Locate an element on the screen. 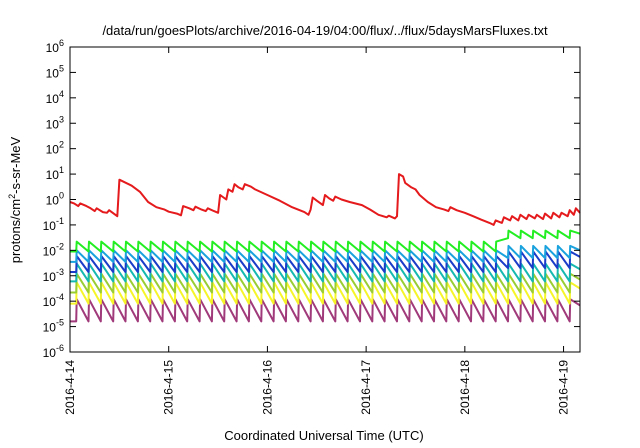 The height and width of the screenshot is (448, 640). y-tick-label: 10⁻² is located at coordinates (53, 249).